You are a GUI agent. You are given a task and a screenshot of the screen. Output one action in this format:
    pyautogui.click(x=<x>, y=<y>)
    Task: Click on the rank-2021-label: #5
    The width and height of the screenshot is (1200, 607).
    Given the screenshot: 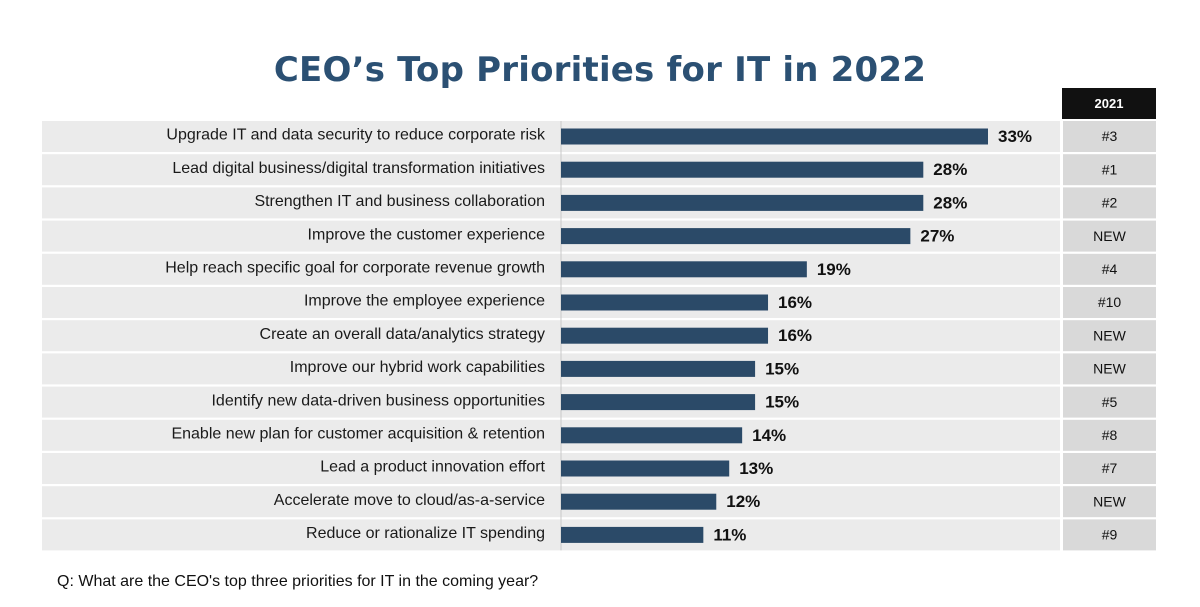 What is the action you would take?
    pyautogui.click(x=1110, y=402)
    